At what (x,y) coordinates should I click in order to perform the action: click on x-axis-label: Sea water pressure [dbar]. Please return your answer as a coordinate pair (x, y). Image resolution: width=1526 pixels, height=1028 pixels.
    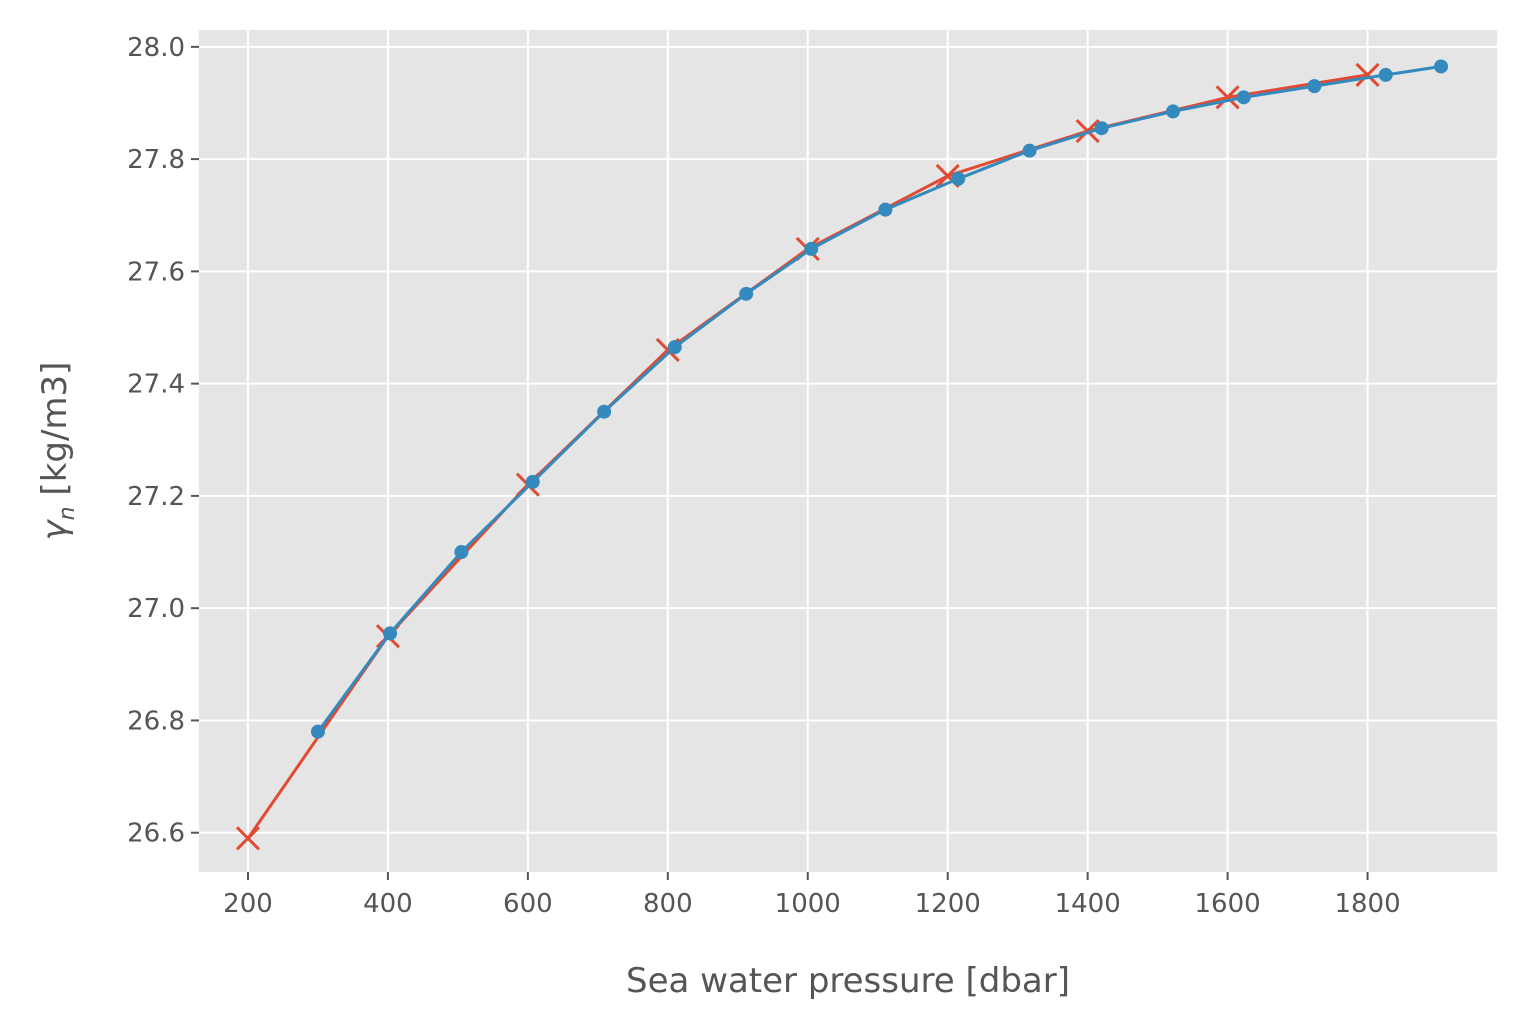
    Looking at the image, I should click on (848, 981).